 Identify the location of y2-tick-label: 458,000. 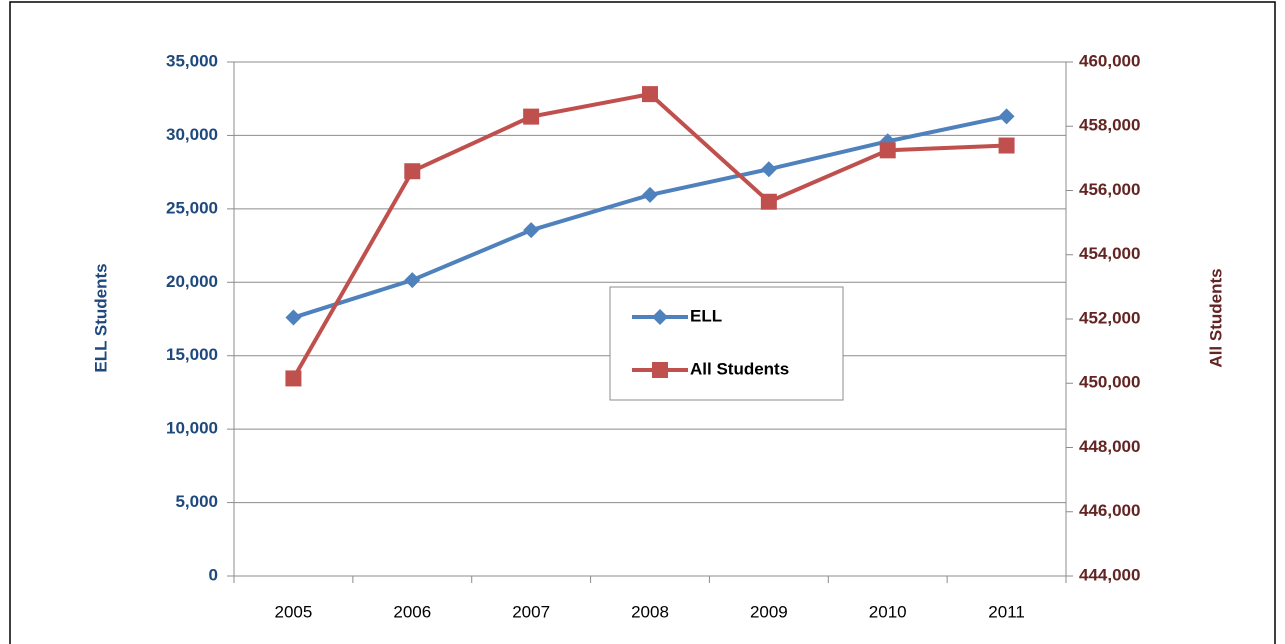
(1109, 125).